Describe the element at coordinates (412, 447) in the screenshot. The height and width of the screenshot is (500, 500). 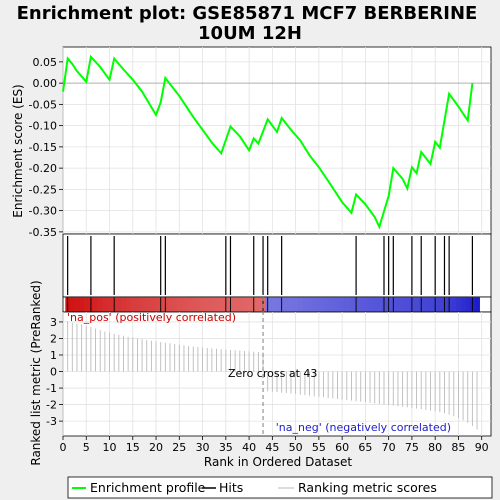
I see `x-tick-label: 75` at that location.